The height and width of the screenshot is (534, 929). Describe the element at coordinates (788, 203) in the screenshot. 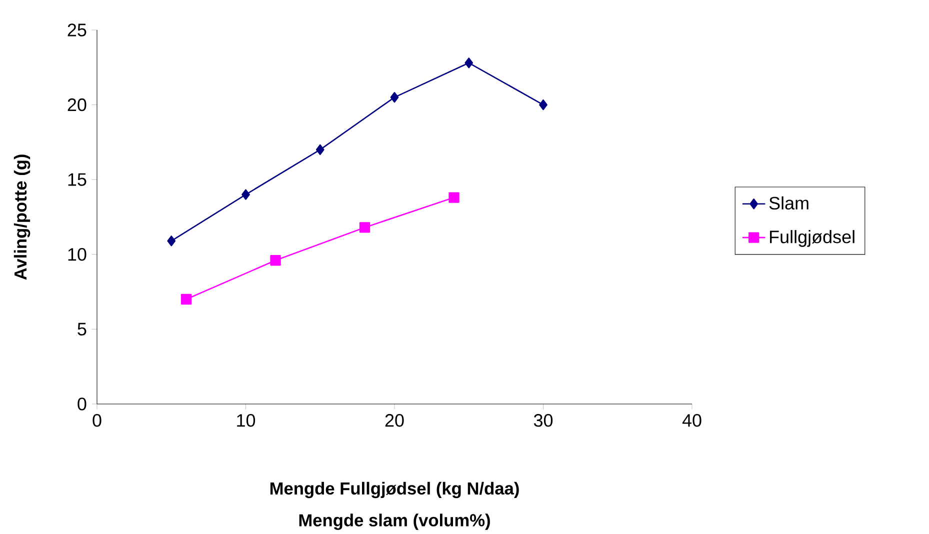

I see `legend-label: Slam` at that location.